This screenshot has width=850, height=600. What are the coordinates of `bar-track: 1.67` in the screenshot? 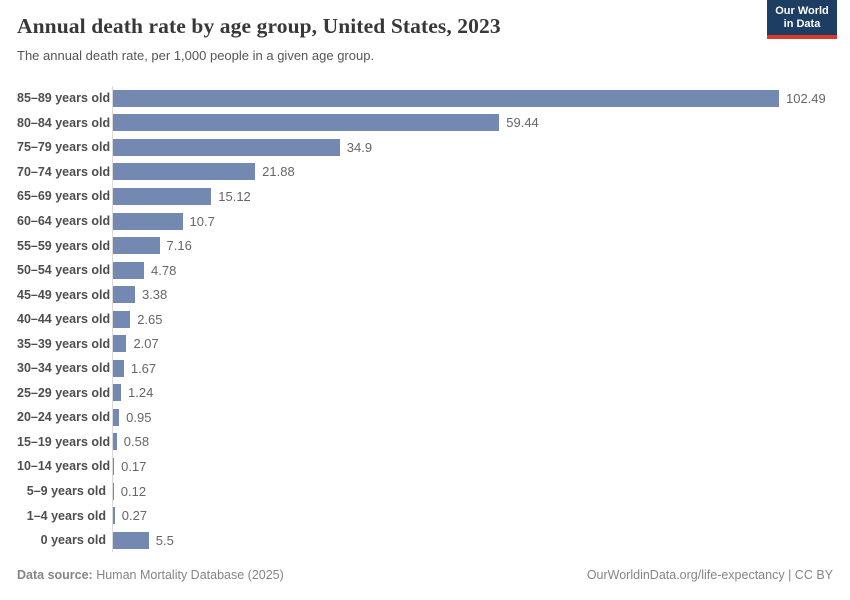 It's located at (472, 368).